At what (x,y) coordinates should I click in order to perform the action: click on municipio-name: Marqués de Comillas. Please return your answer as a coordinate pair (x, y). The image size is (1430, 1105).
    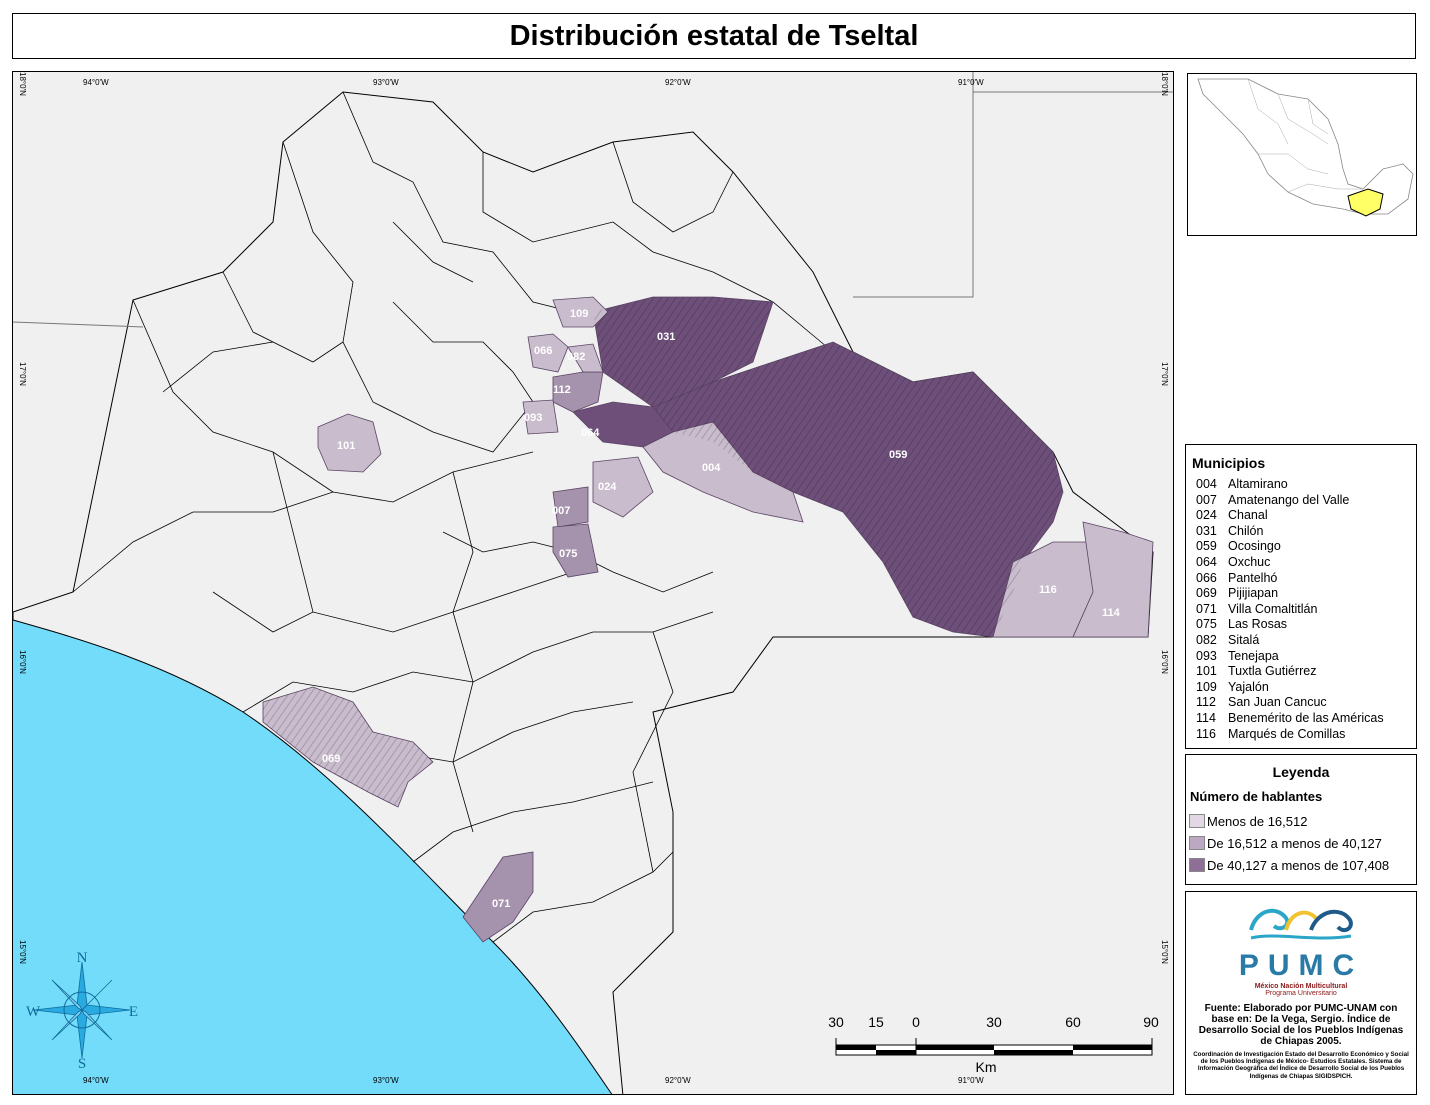
    Looking at the image, I should click on (1287, 733).